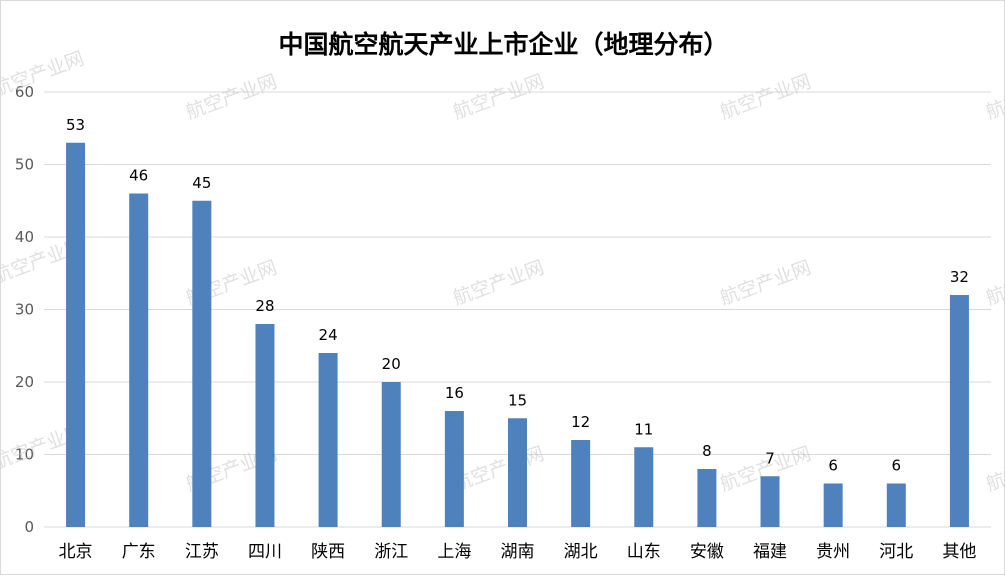 Image resolution: width=1005 pixels, height=576 pixels. Describe the element at coordinates (707, 451) in the screenshot. I see `data-label: 8` at that location.